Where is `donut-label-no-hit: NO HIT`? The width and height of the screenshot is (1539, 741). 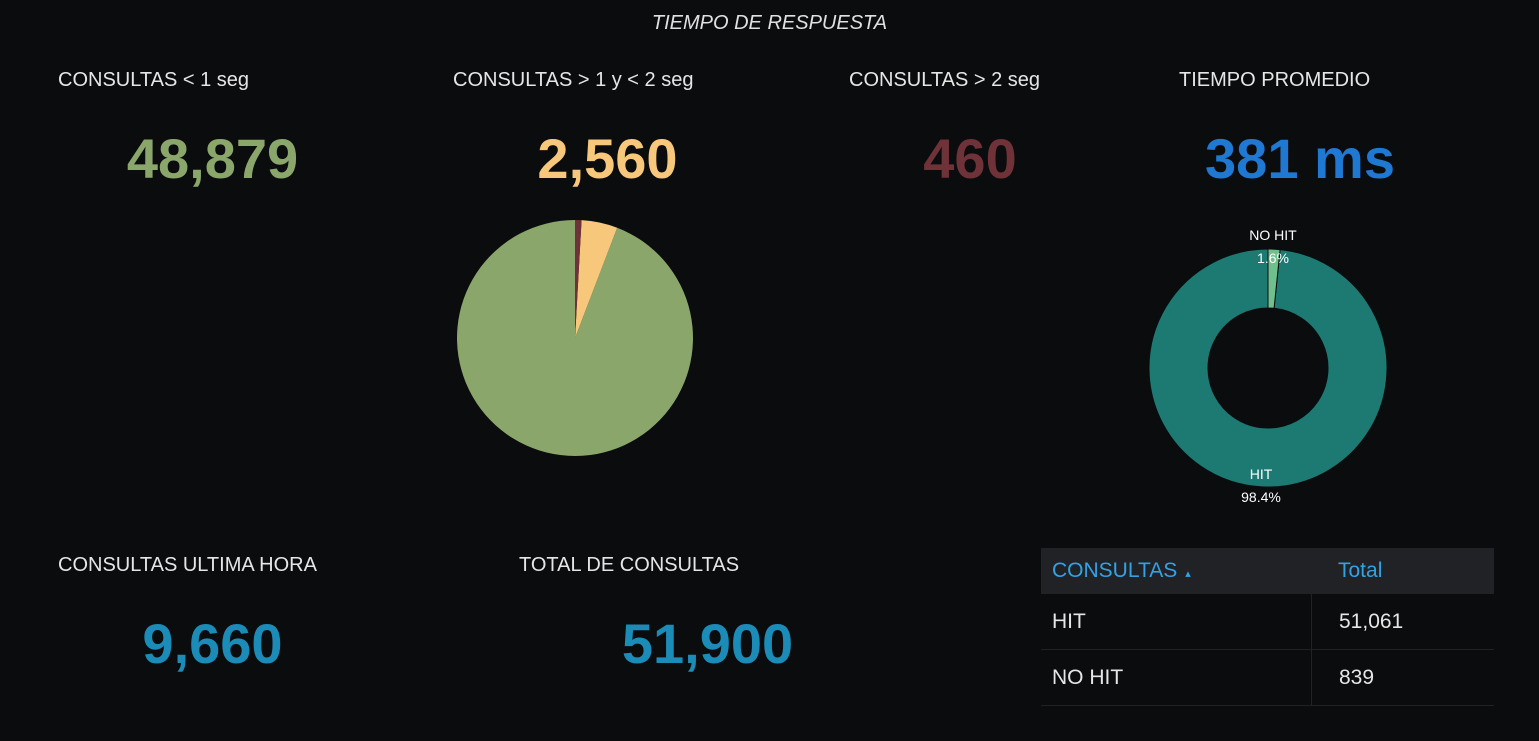
donut-label-no-hit: NO HIT is located at coordinates (1273, 235).